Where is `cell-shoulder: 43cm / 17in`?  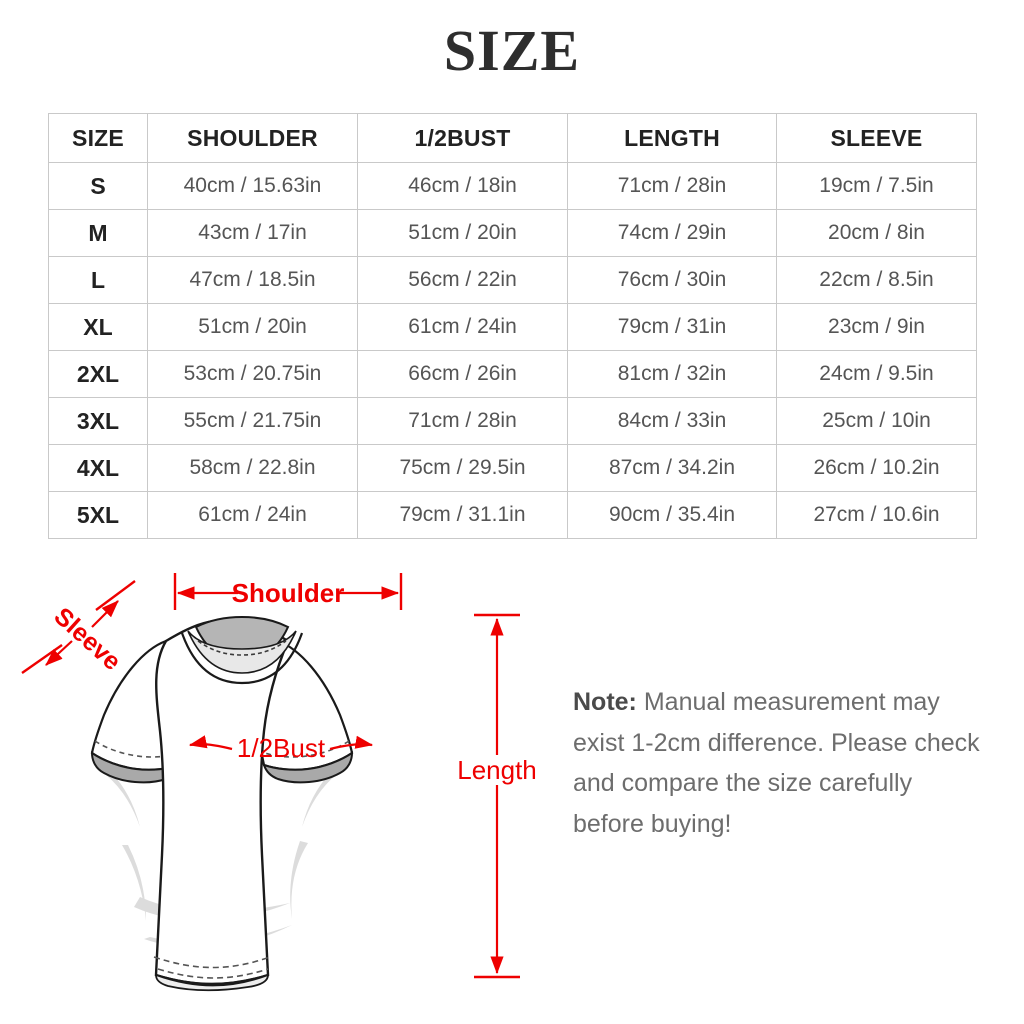 cell-shoulder: 43cm / 17in is located at coordinates (252, 233).